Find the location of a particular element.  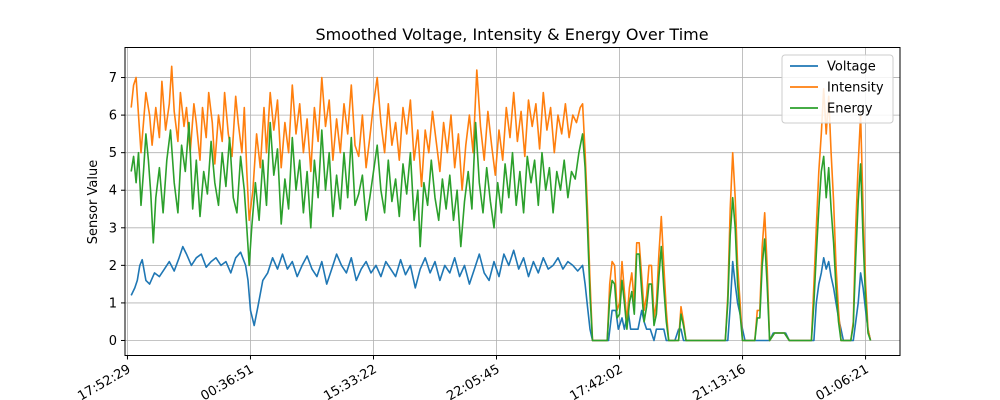

y-axis-label: Sensor Value is located at coordinates (93, 202).